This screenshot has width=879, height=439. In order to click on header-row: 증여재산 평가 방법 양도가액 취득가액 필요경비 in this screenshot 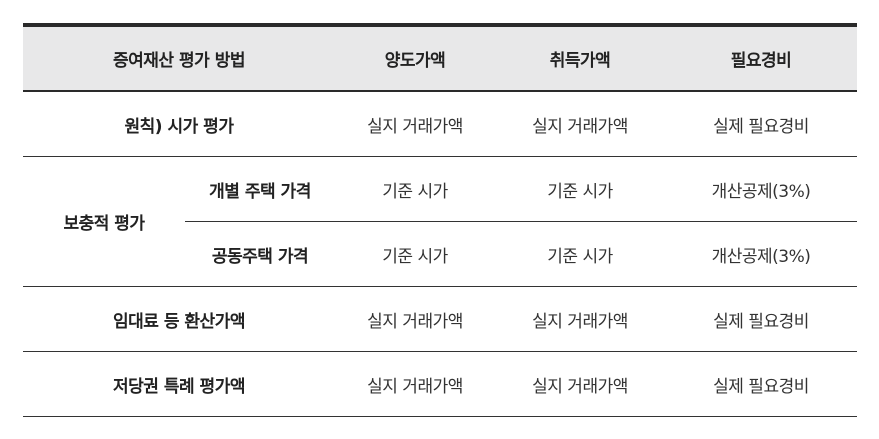, I will do `click(440, 57)`.